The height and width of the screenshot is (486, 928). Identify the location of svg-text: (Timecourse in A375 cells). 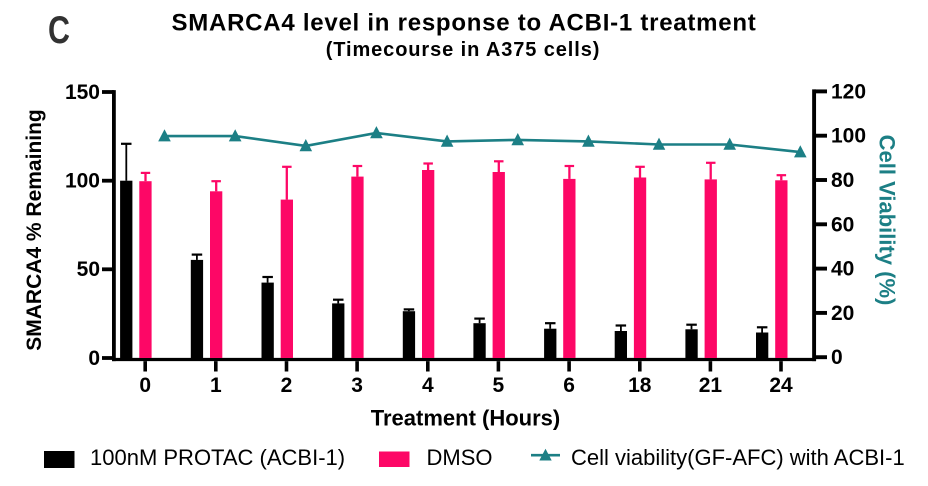
(463, 50).